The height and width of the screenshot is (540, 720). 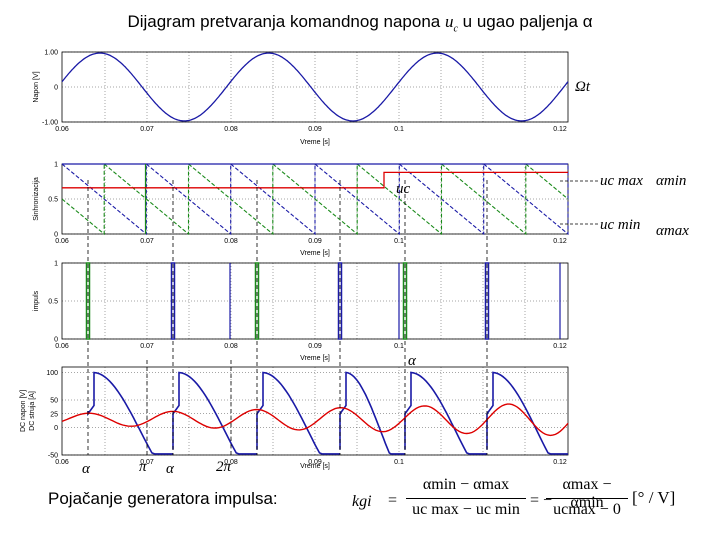 What do you see at coordinates (587, 493) in the screenshot?
I see `formula-num2: αmax − αmin` at bounding box center [587, 493].